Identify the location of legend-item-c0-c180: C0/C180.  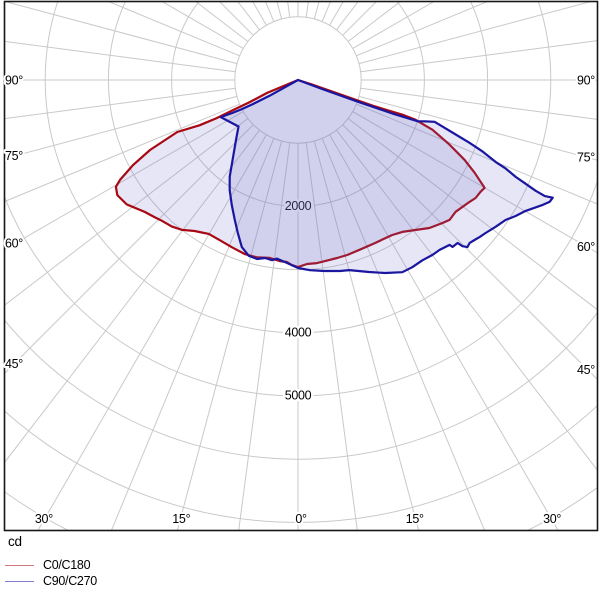
(51, 565).